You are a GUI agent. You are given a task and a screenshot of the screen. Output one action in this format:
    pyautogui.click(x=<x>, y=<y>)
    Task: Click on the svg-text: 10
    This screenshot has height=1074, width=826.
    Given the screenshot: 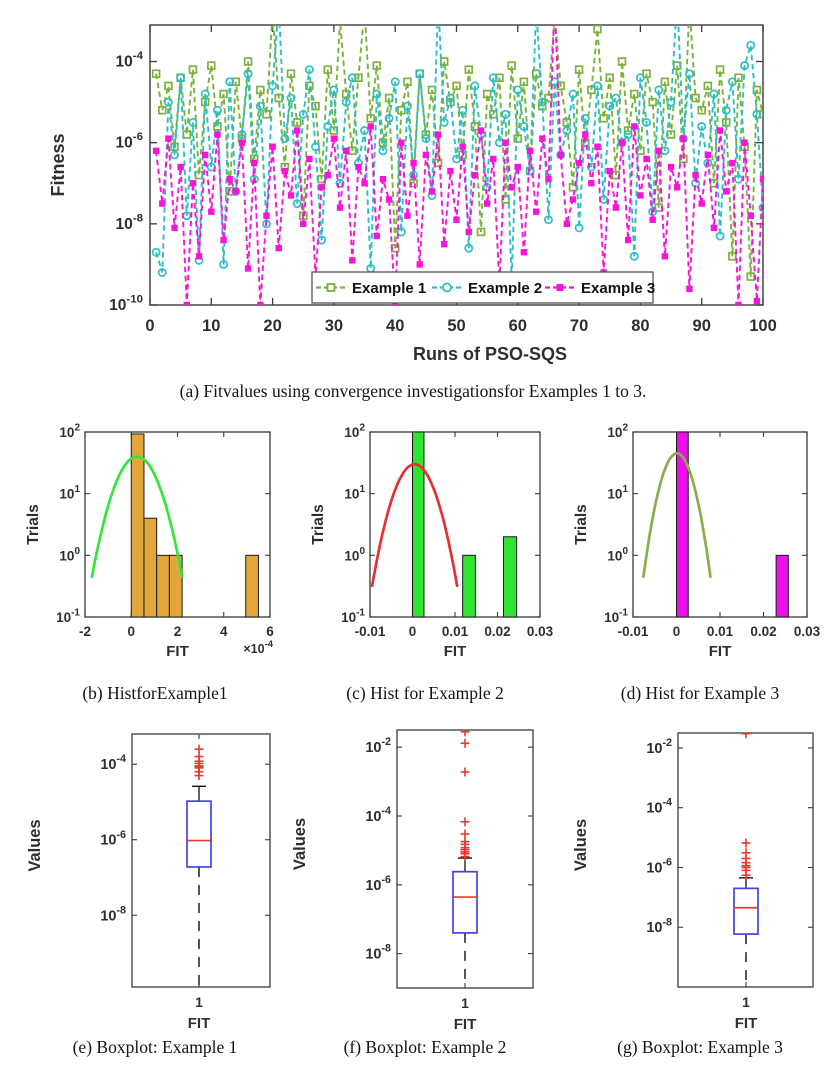 What is the action you would take?
    pyautogui.click(x=211, y=326)
    